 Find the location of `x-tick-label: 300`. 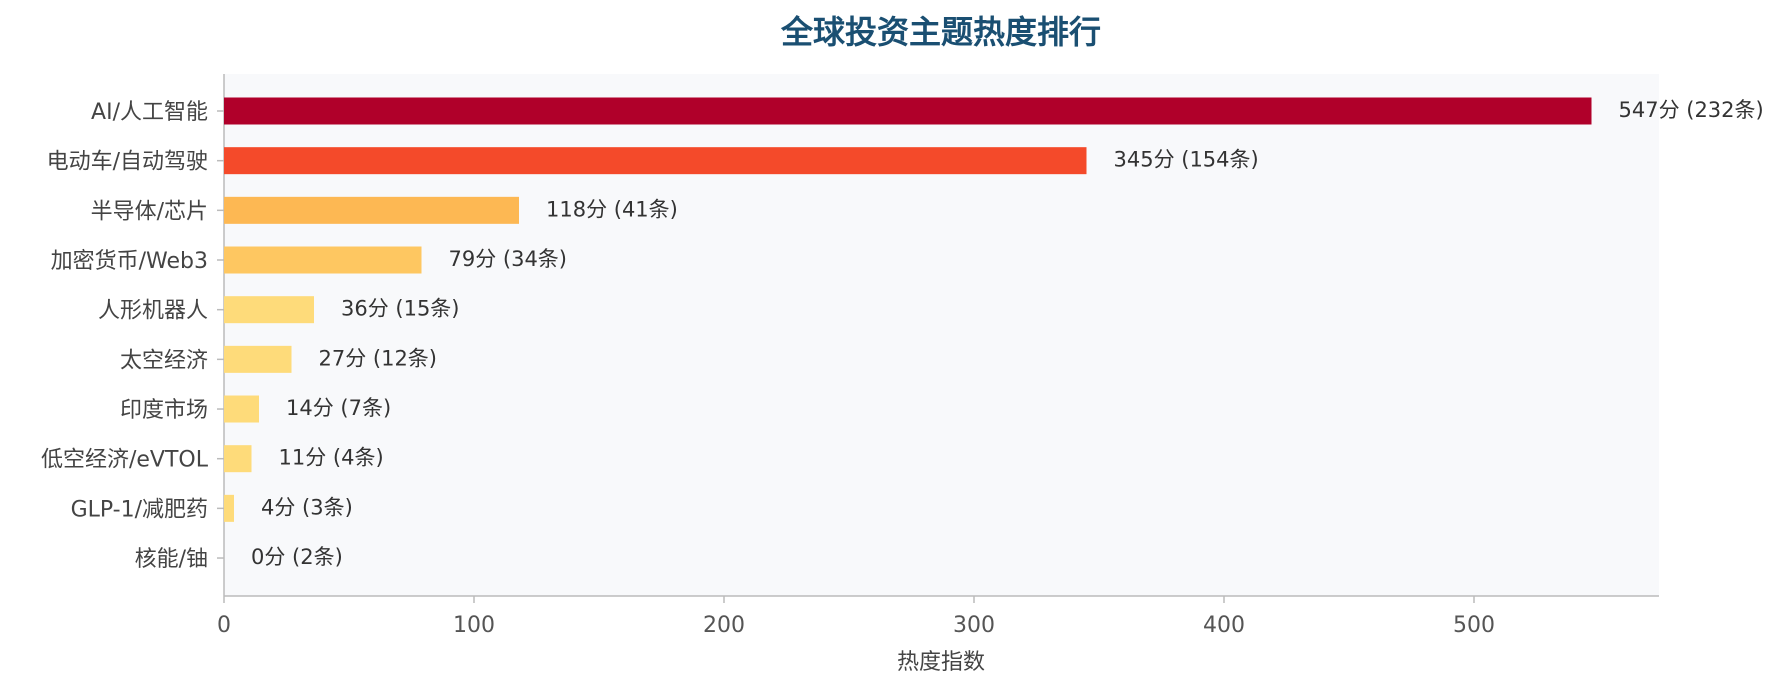

x-tick-label: 300 is located at coordinates (974, 625).